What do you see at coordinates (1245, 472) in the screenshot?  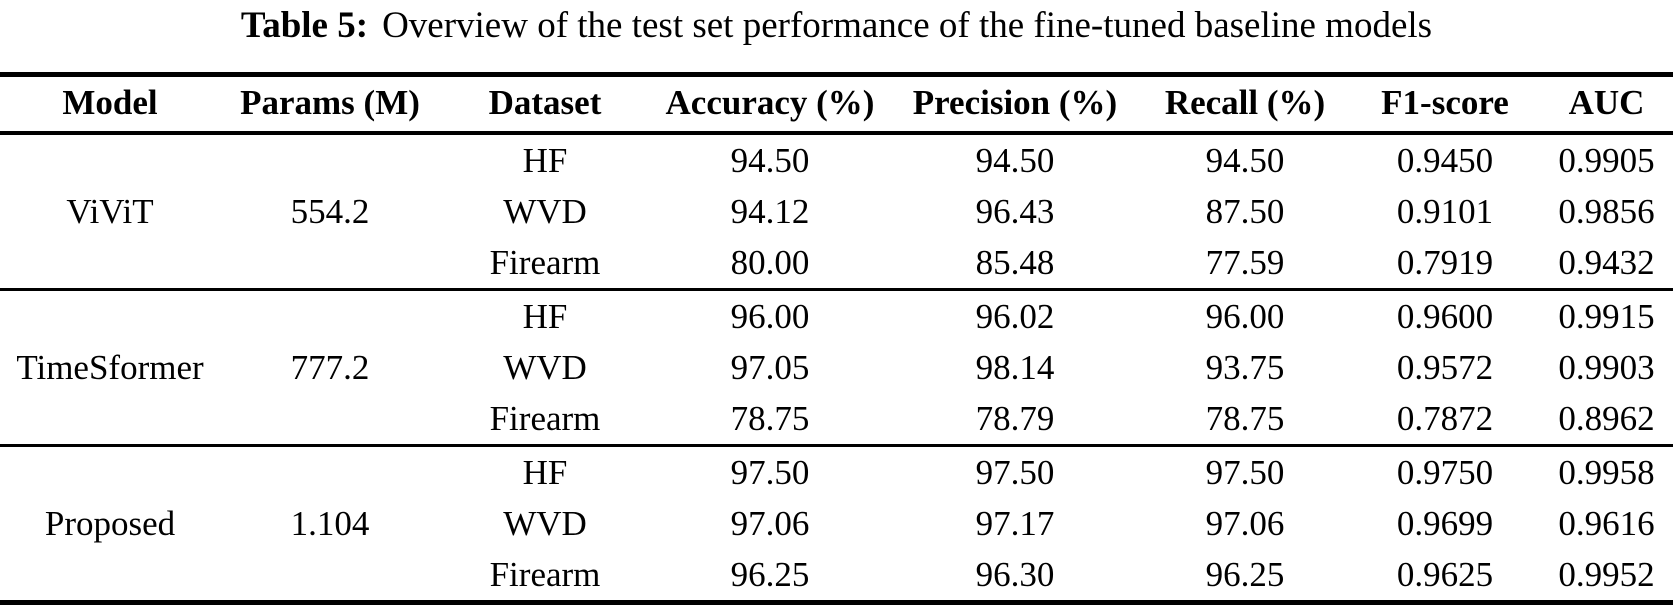 I see `recall-cell: 97.50` at bounding box center [1245, 472].